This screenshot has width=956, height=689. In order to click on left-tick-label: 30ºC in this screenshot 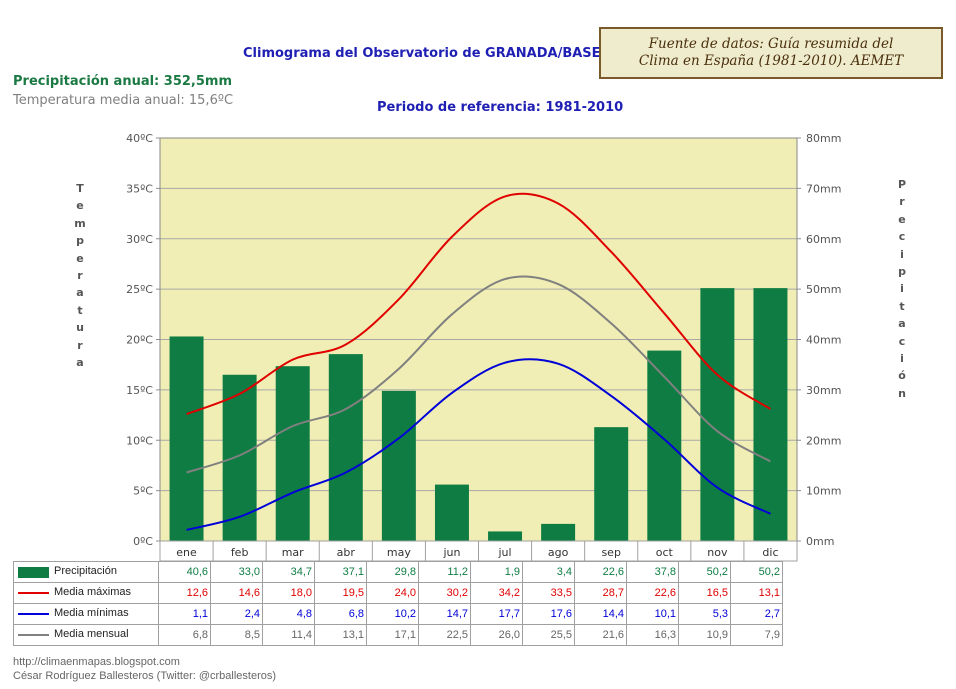, I will do `click(139, 239)`.